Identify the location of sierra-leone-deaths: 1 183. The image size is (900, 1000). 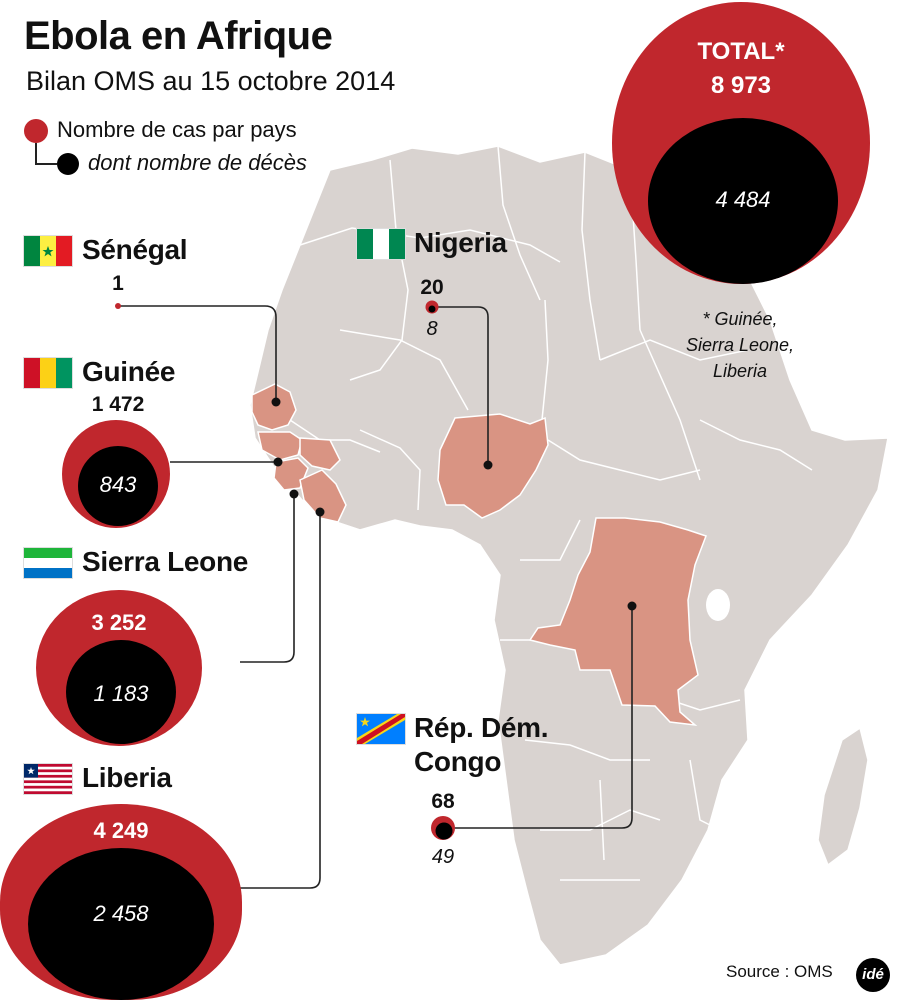
(121, 693).